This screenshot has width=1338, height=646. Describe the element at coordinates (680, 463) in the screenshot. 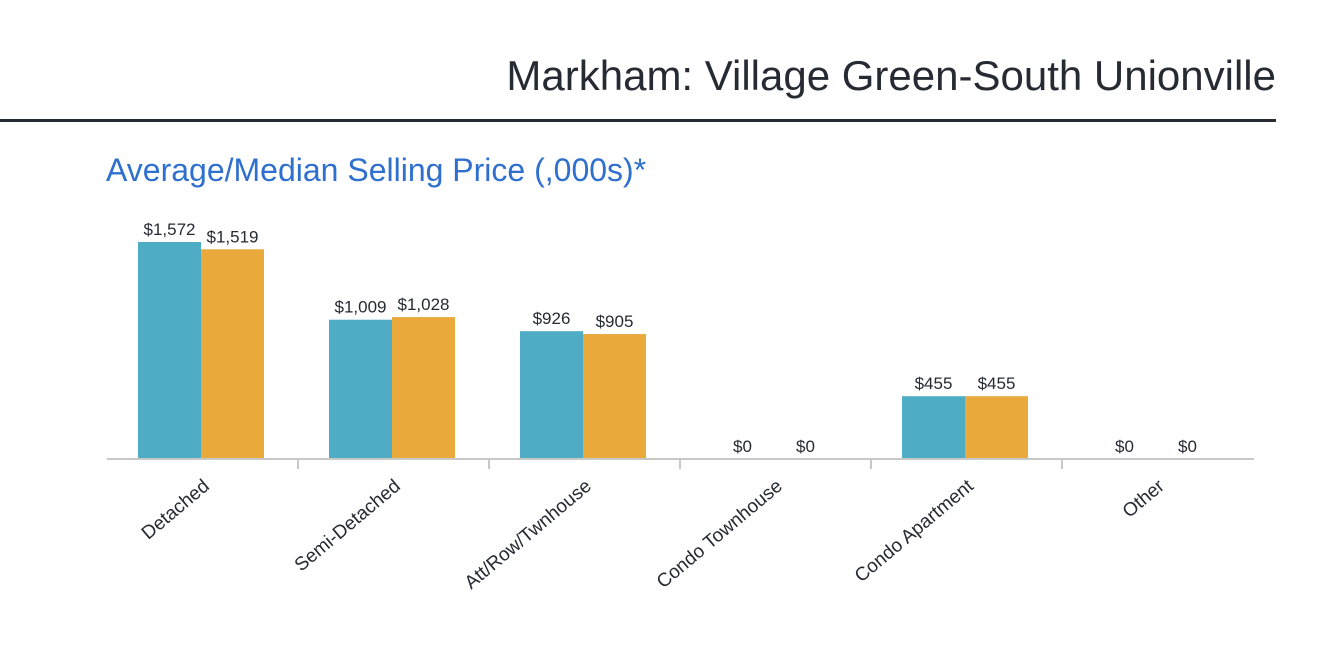

I see `x-axis` at that location.